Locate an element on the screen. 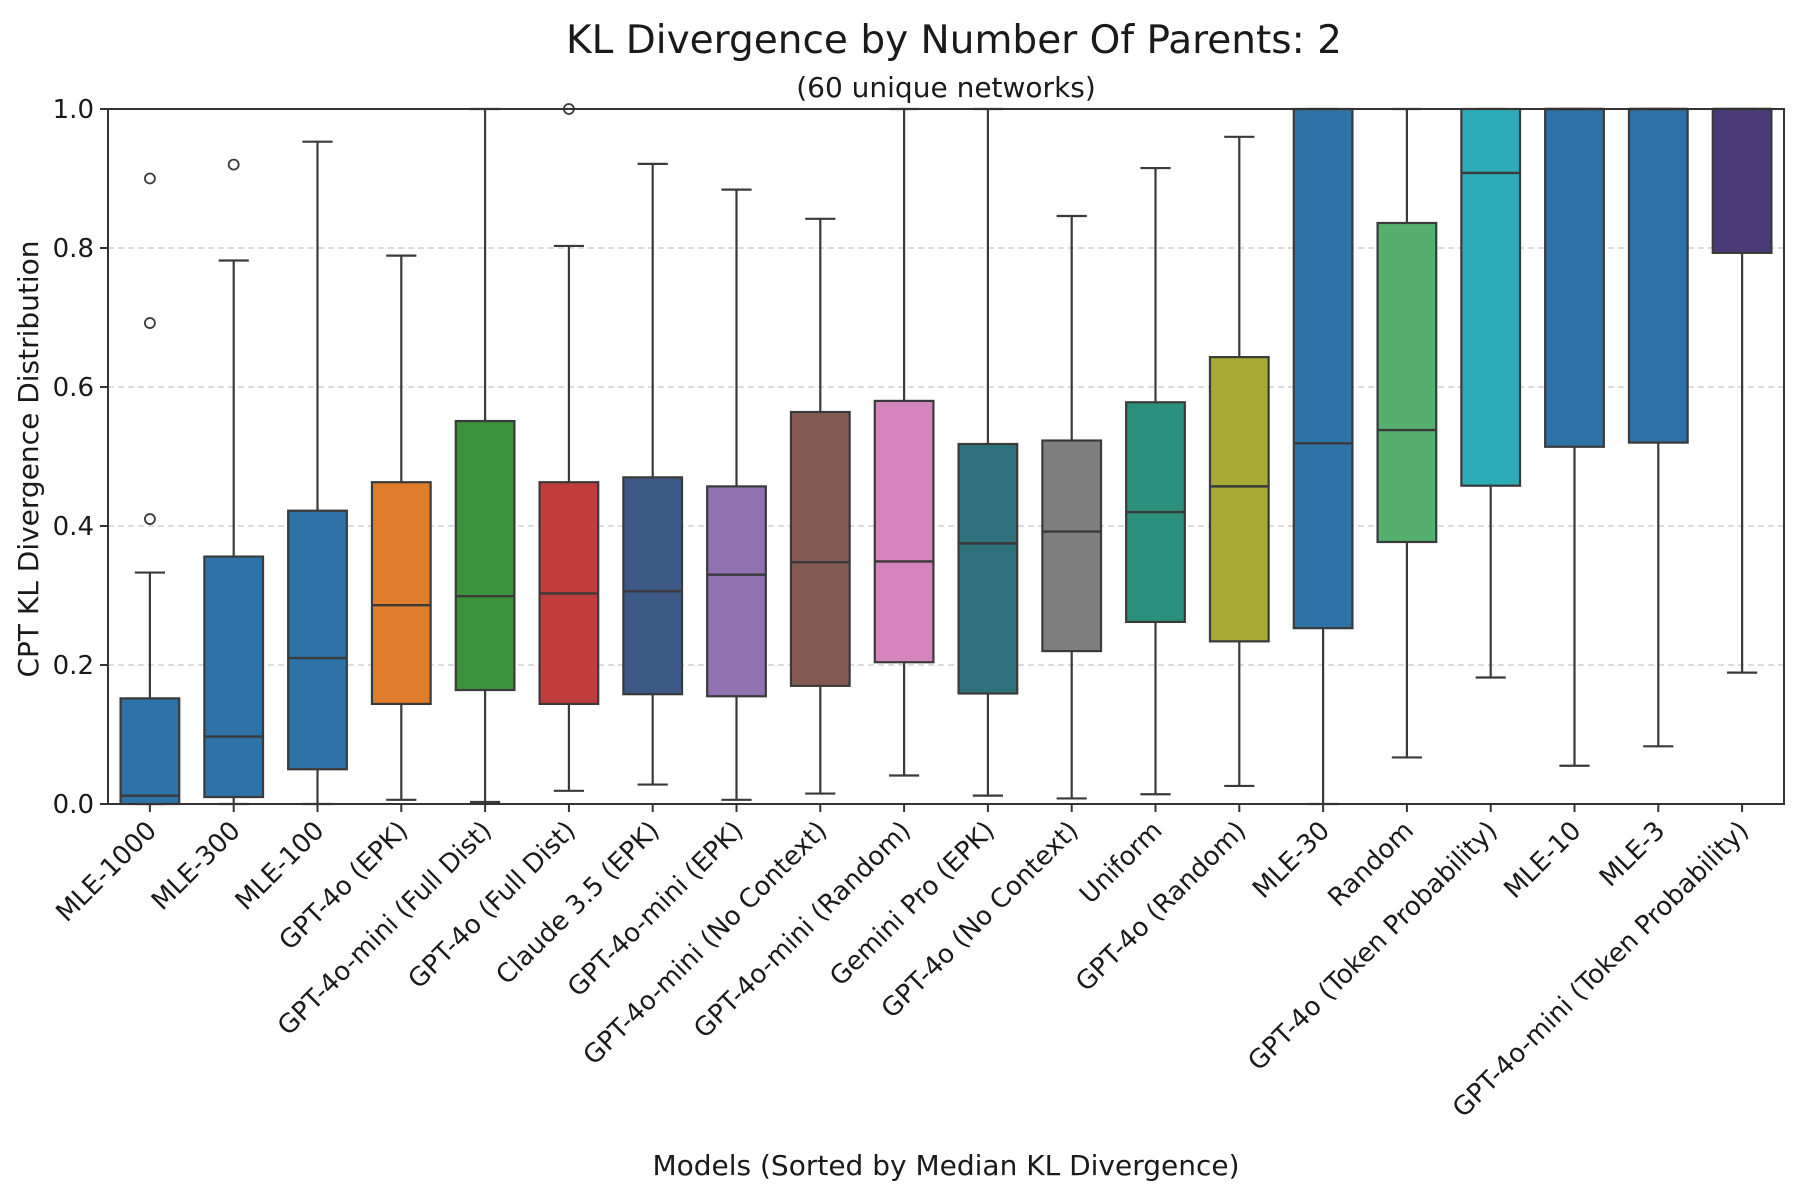 The width and height of the screenshot is (1800, 1200). x-tick-label: MLE-3 is located at coordinates (1632, 854).